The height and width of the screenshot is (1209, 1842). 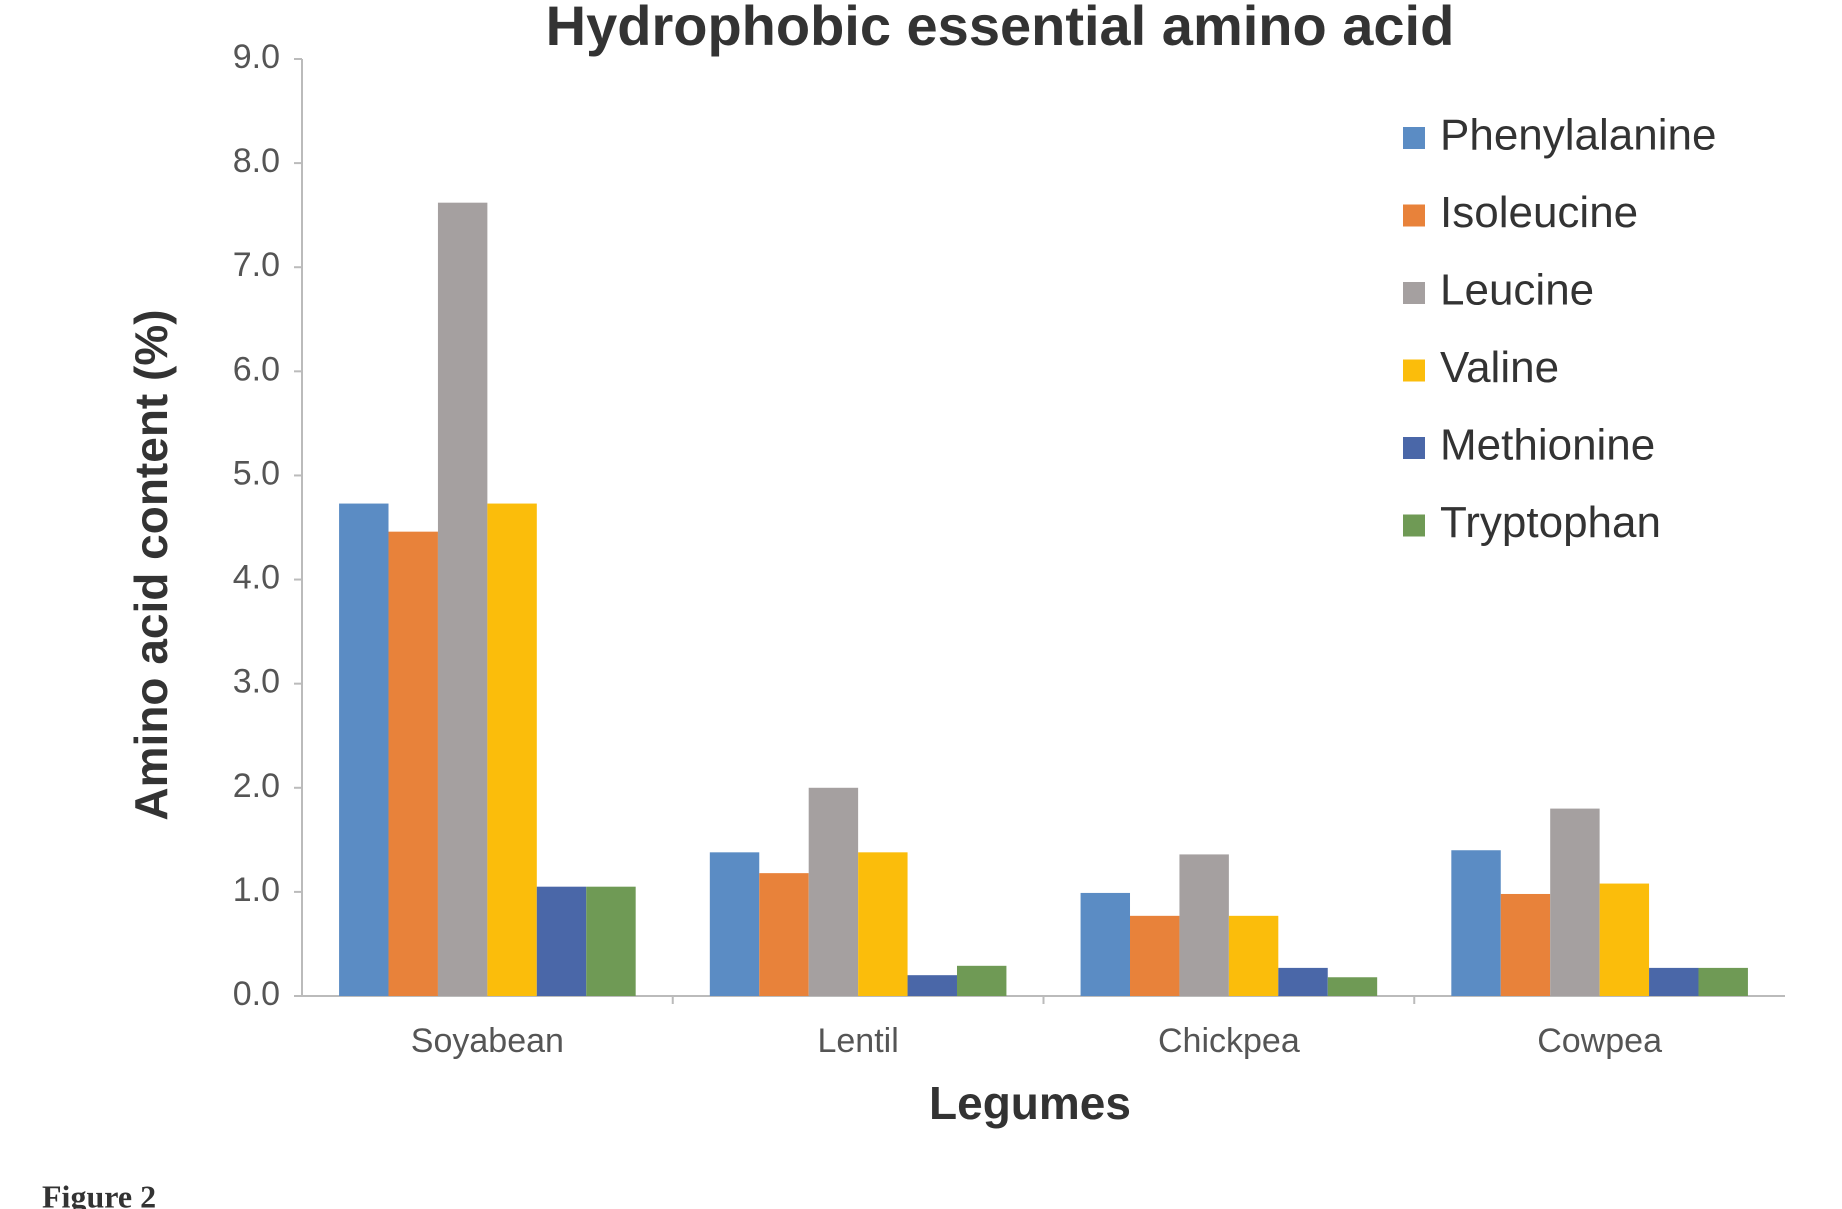 What do you see at coordinates (256, 682) in the screenshot?
I see `y-tick-label: 3.0` at bounding box center [256, 682].